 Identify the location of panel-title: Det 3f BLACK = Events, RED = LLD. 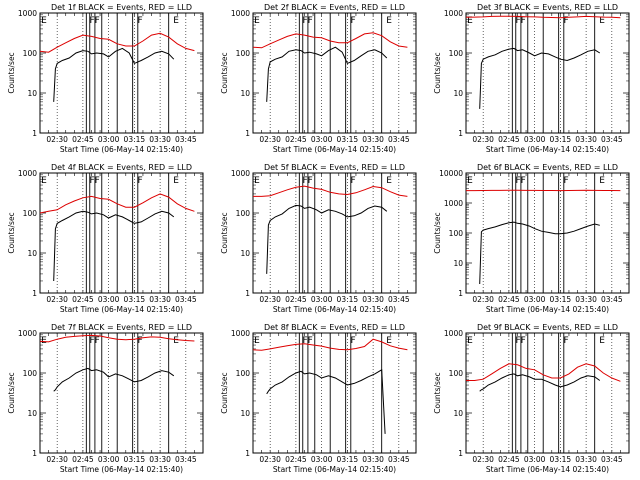
(547, 7).